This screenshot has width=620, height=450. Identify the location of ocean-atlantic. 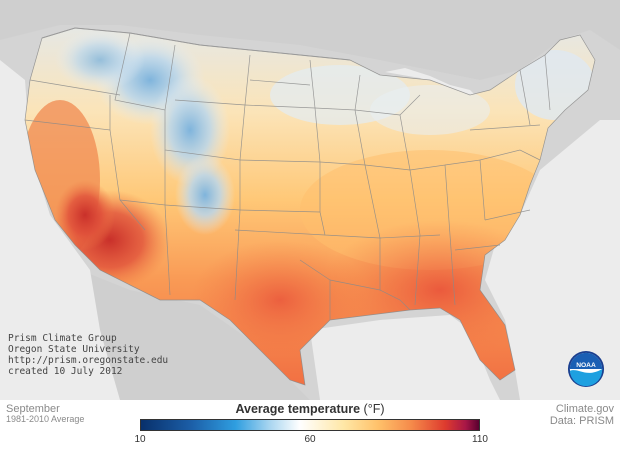
(552, 260).